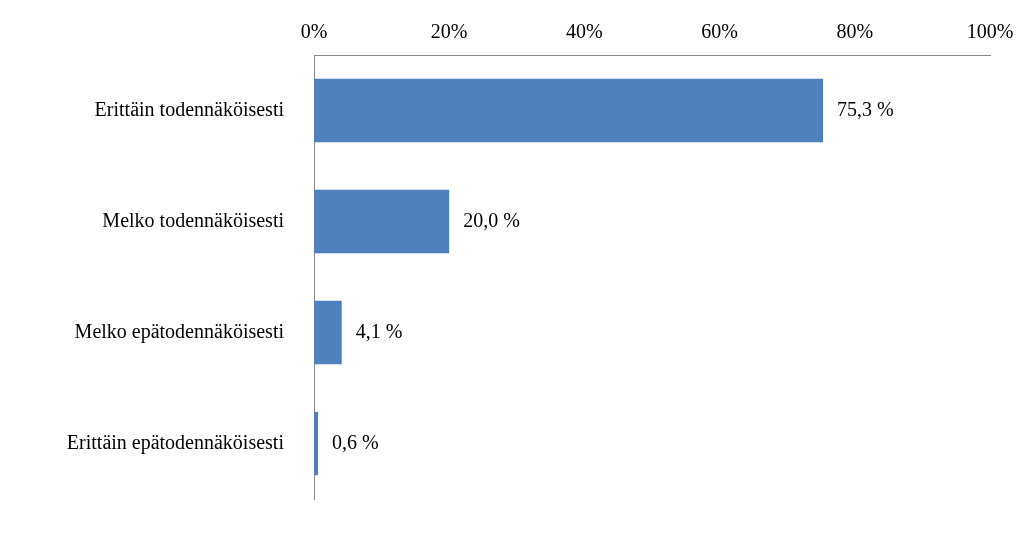  What do you see at coordinates (355, 441) in the screenshot?
I see `data-label: 0,6 %` at bounding box center [355, 441].